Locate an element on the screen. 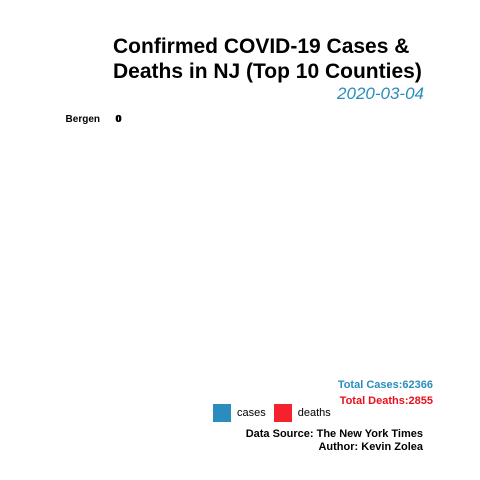 The width and height of the screenshot is (480, 480). chart-title-line-2: Deaths in NJ (Top 10 Counties) is located at coordinates (267, 71).